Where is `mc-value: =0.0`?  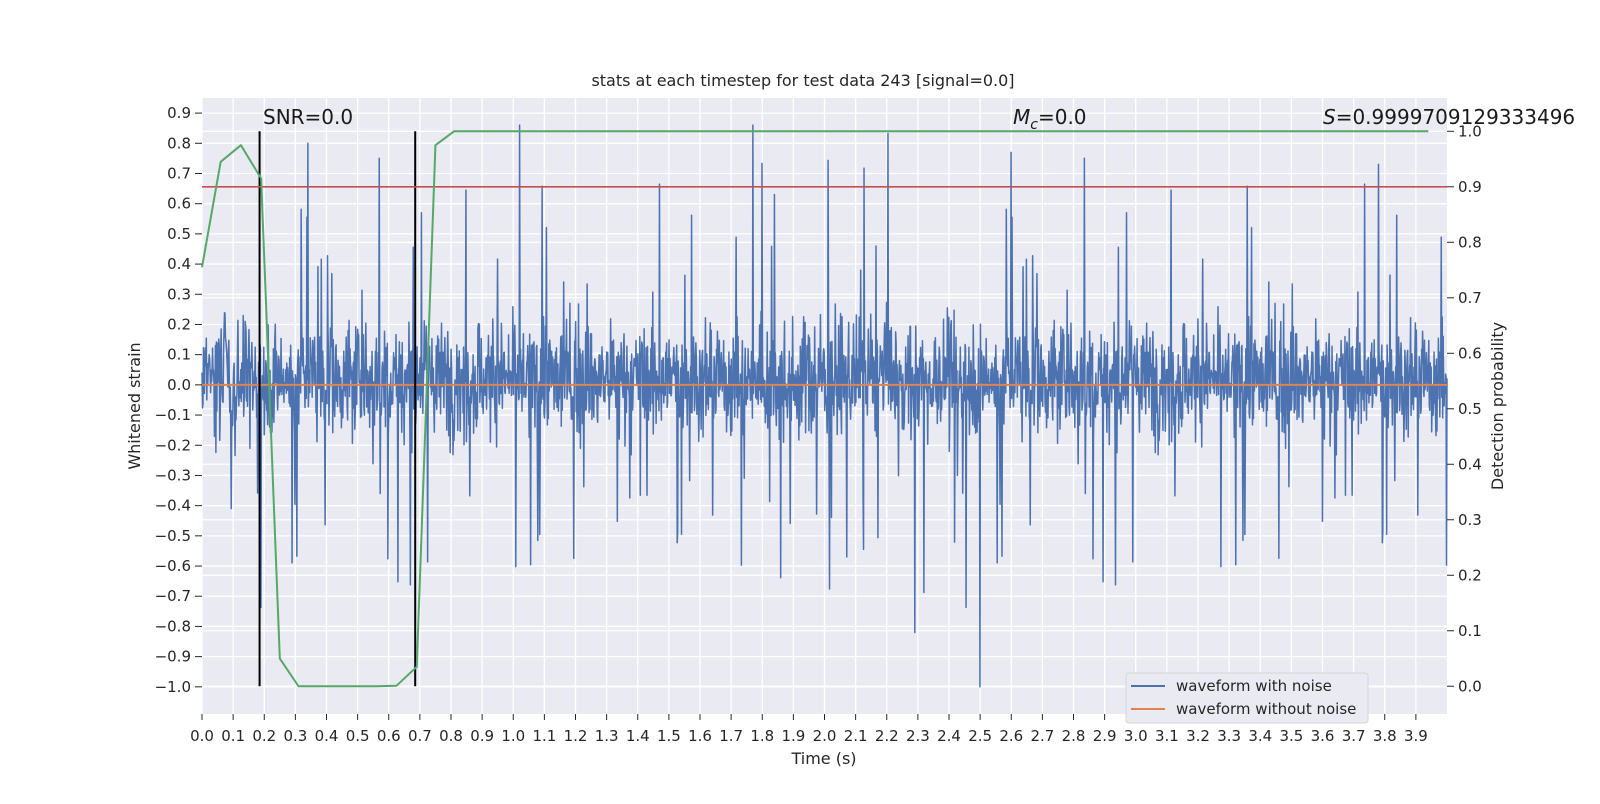 mc-value: =0.0 is located at coordinates (1062, 117).